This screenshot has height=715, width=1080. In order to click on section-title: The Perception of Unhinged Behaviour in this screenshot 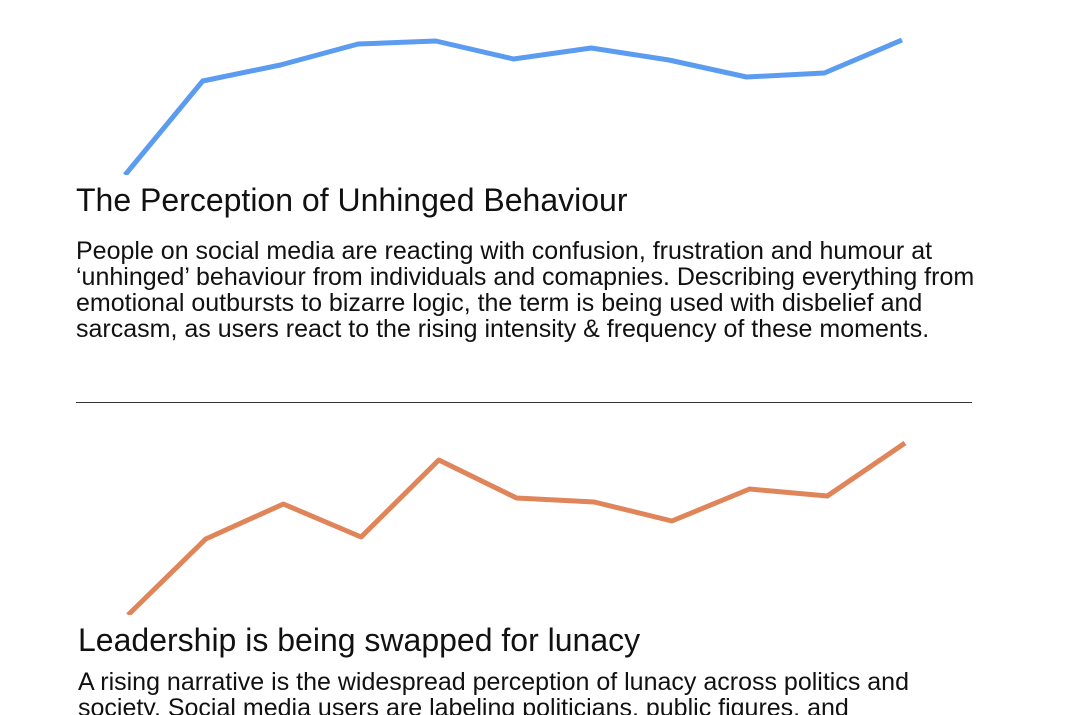, I will do `click(352, 200)`.